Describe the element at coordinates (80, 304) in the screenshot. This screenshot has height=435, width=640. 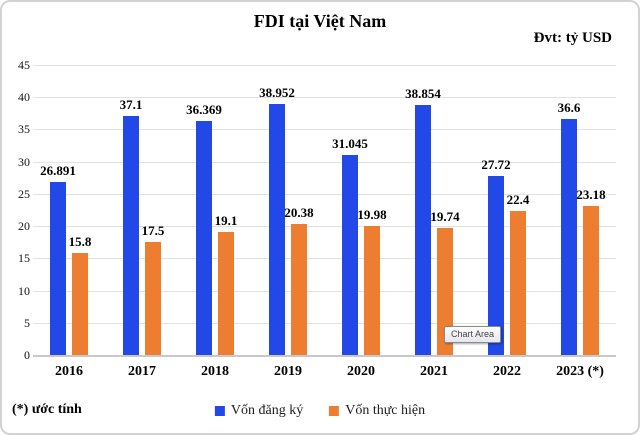
I see `bar-series-2-2016` at that location.